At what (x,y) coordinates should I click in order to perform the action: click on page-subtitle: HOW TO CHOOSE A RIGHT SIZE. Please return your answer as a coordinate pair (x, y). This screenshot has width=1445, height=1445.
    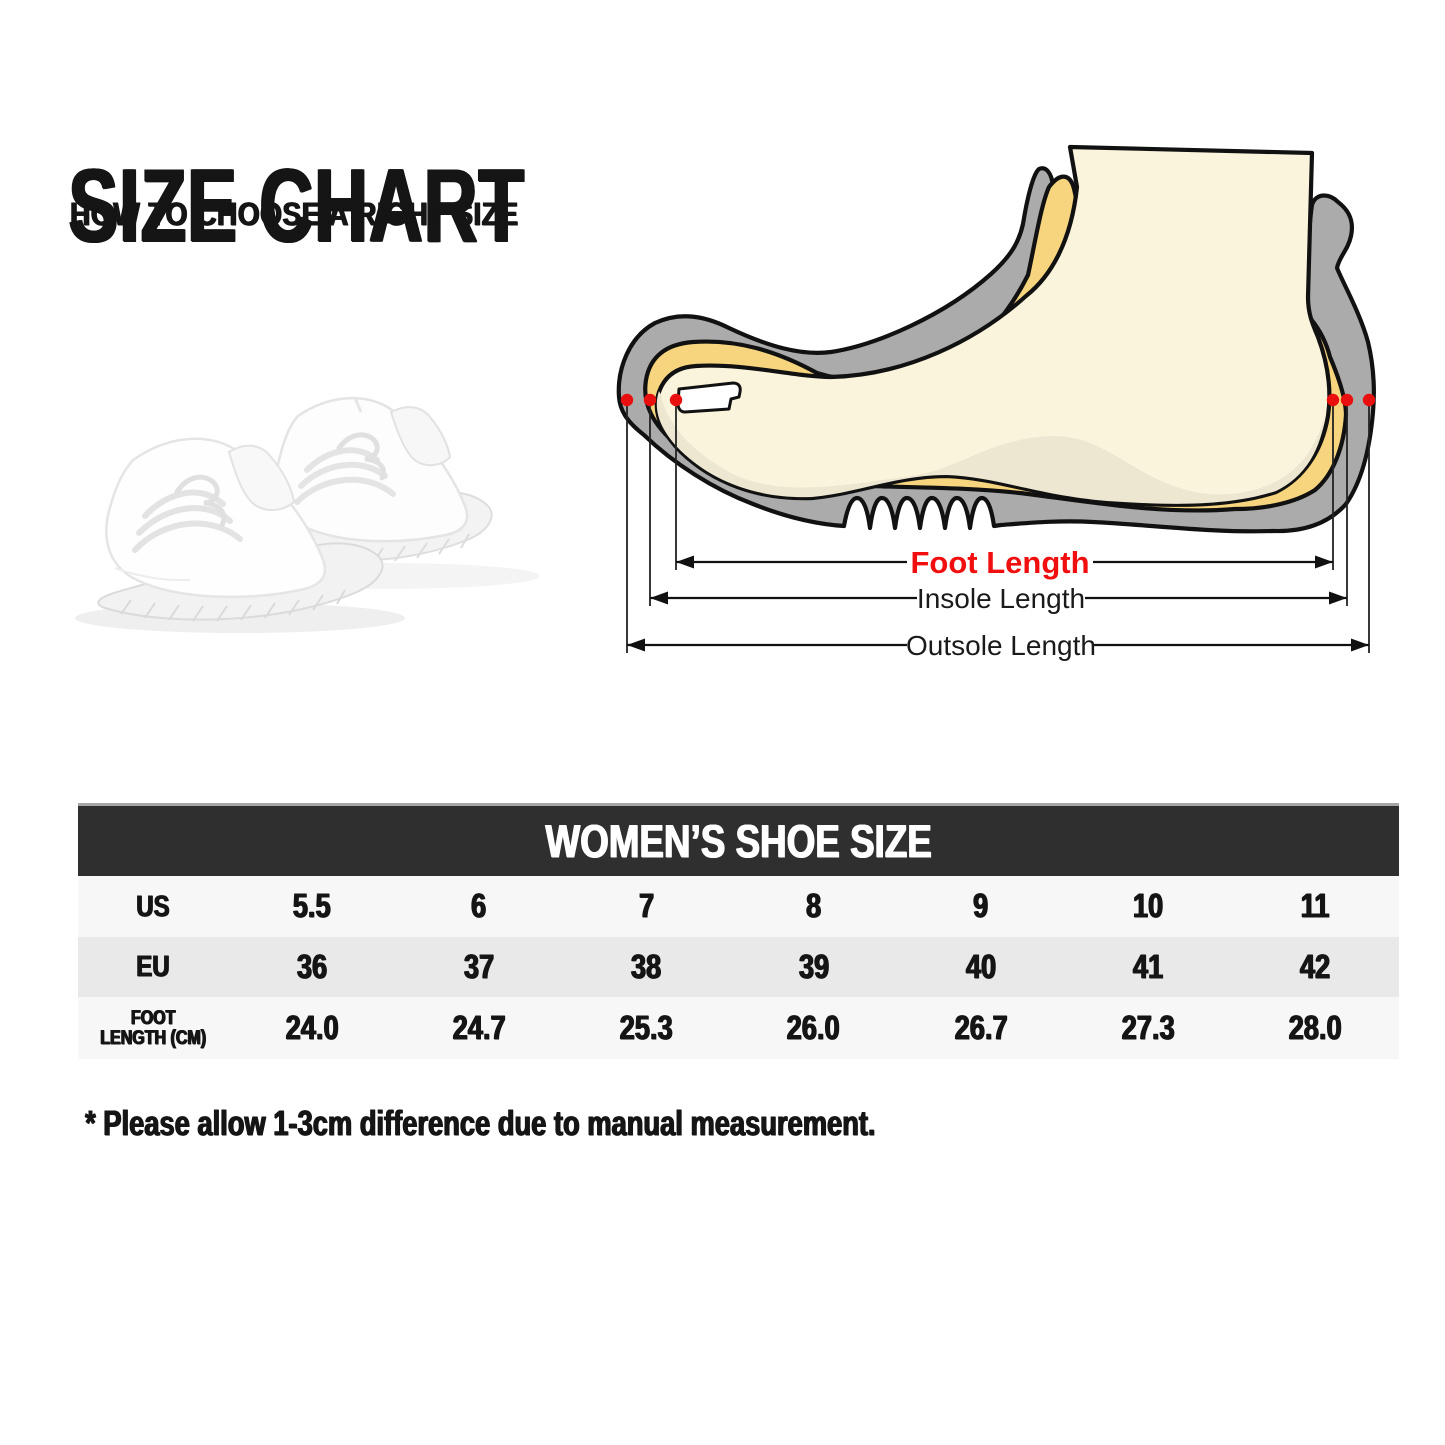
    Looking at the image, I should click on (294, 214).